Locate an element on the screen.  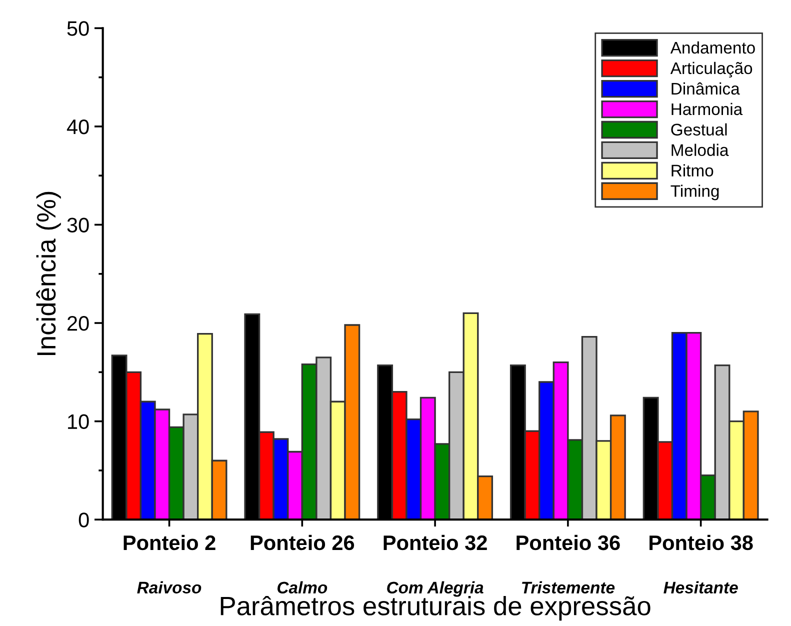
text: Calmo is located at coordinates (303, 587).